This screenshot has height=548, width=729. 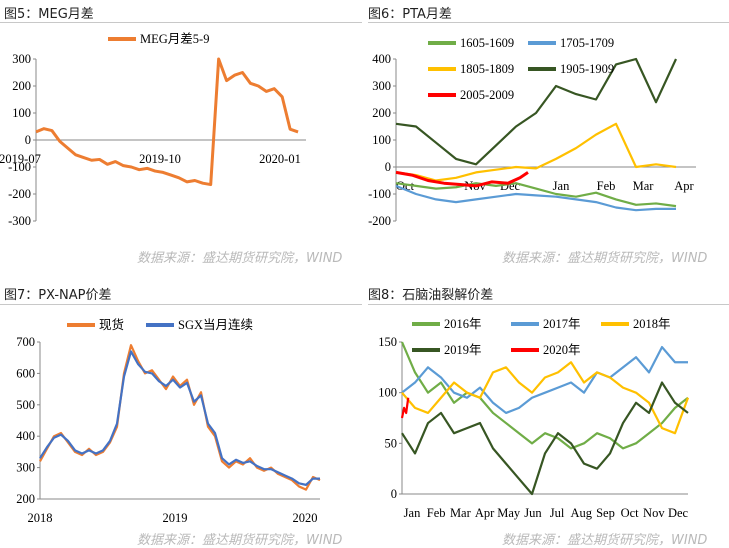 What do you see at coordinates (461, 513) in the screenshot?
I see `fig8-x-tick-label: Mar` at bounding box center [461, 513].